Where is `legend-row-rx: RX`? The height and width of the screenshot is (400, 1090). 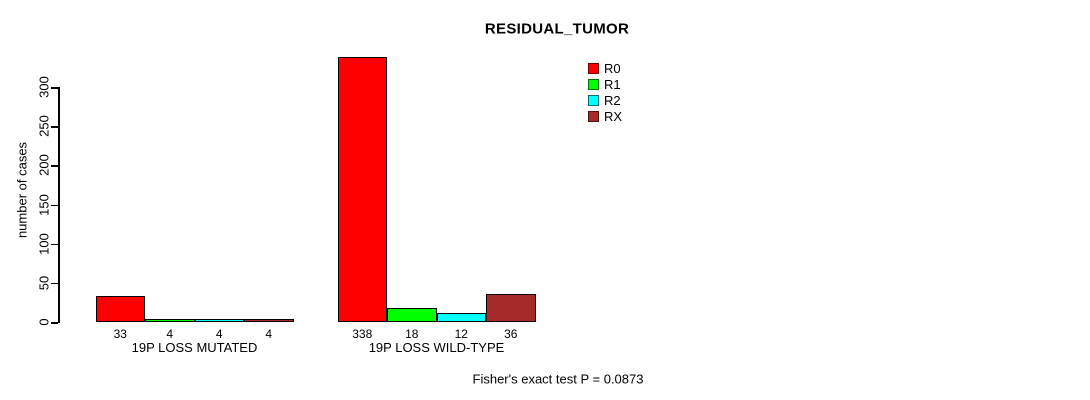
legend-row-rx: RX is located at coordinates (605, 116).